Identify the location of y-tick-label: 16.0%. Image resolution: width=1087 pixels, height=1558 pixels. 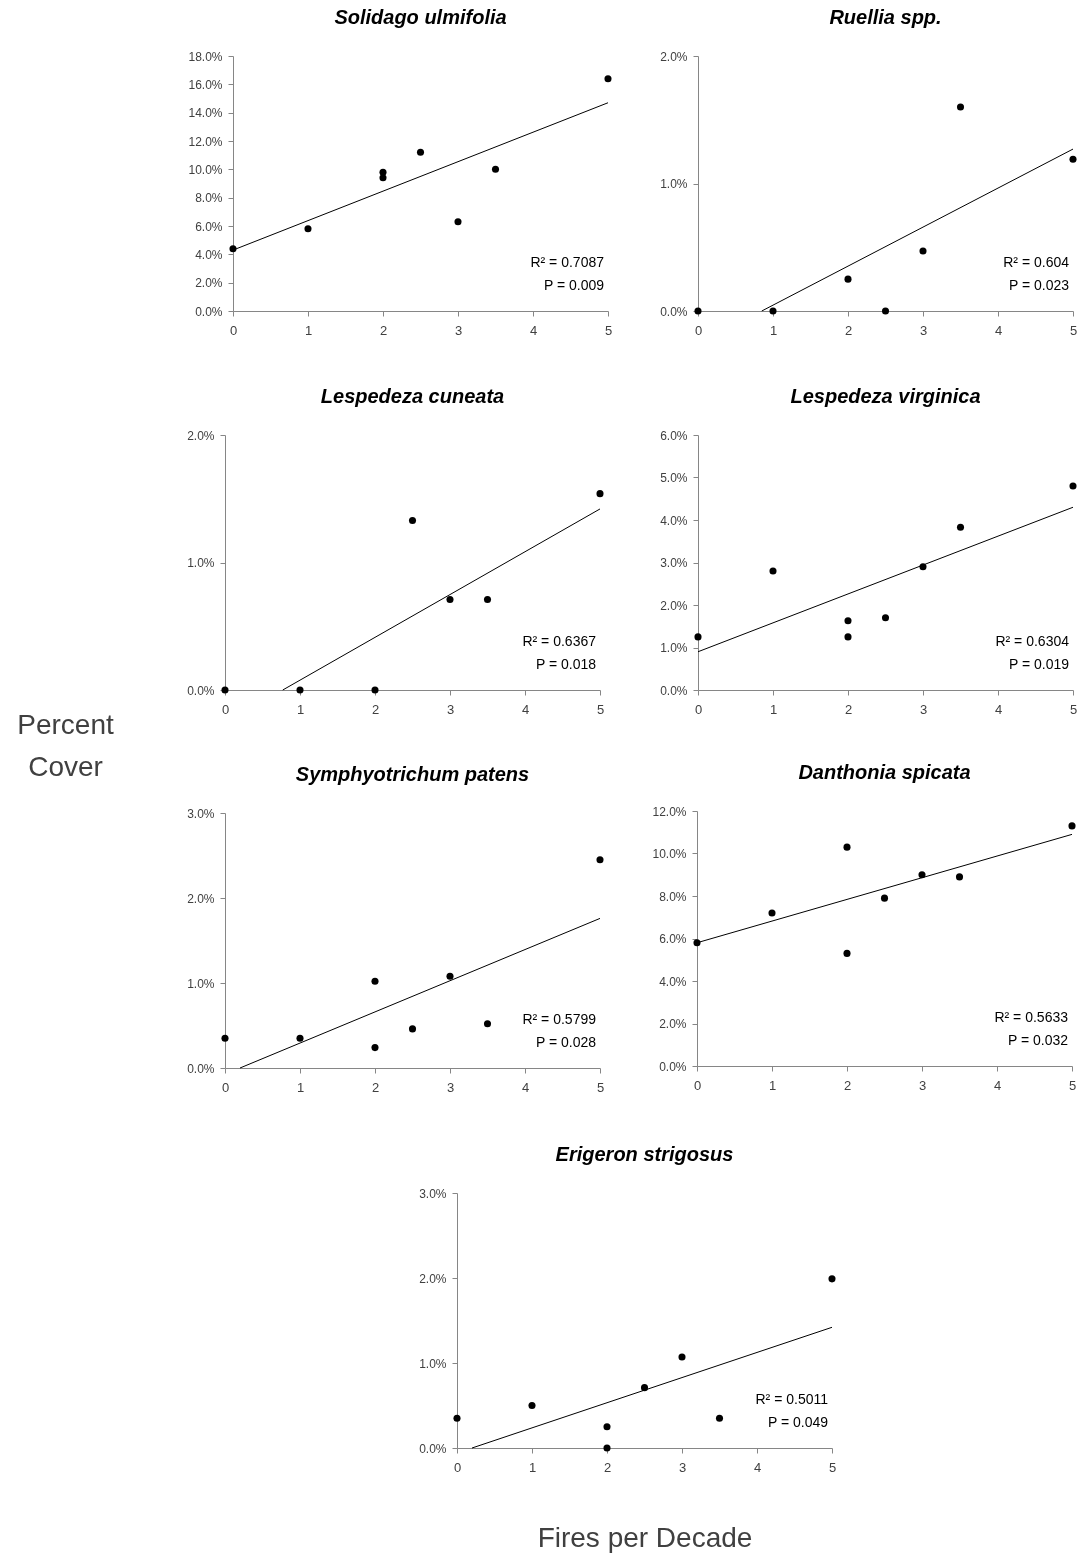
(205, 84).